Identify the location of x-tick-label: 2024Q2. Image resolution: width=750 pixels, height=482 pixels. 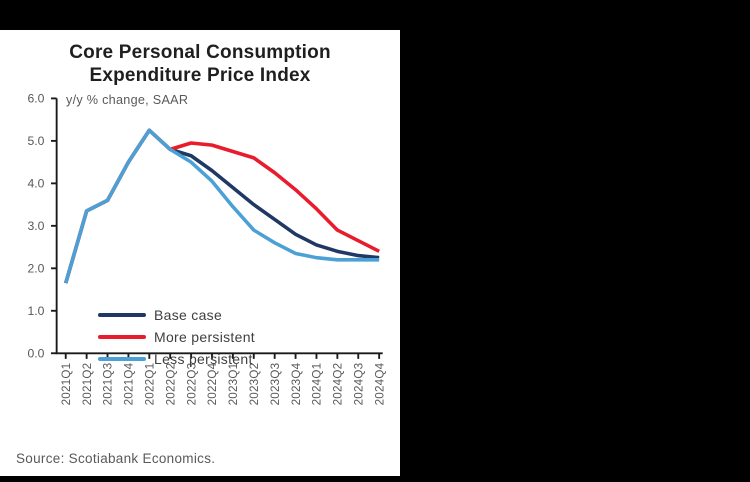
(338, 384).